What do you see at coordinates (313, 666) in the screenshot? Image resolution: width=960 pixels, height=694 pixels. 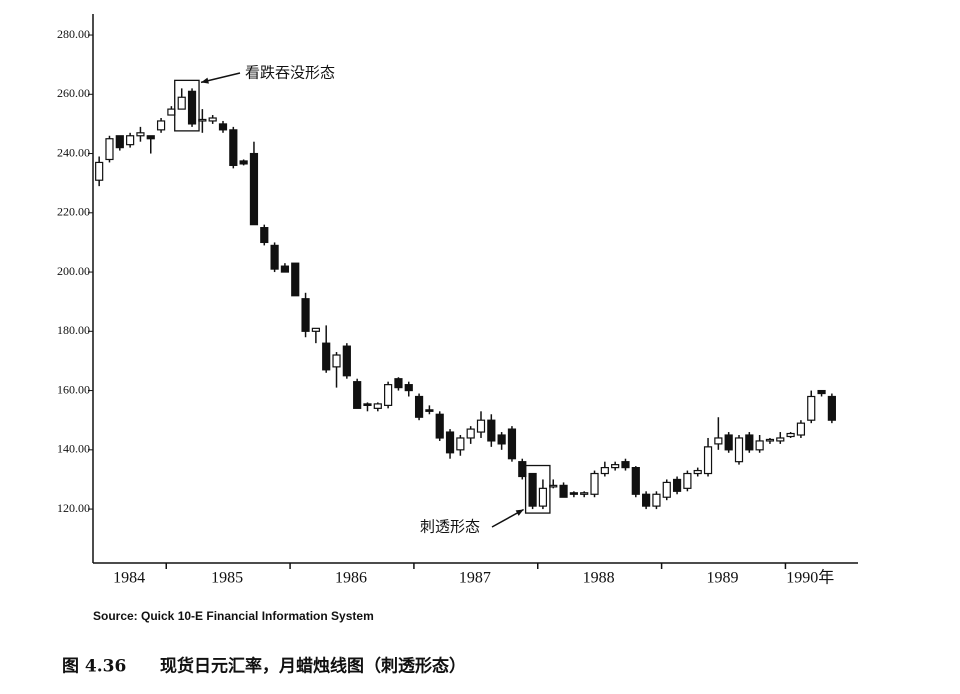 I see `caption: 现货日元汇率，月蜡烛线图（刺透形态）` at bounding box center [313, 666].